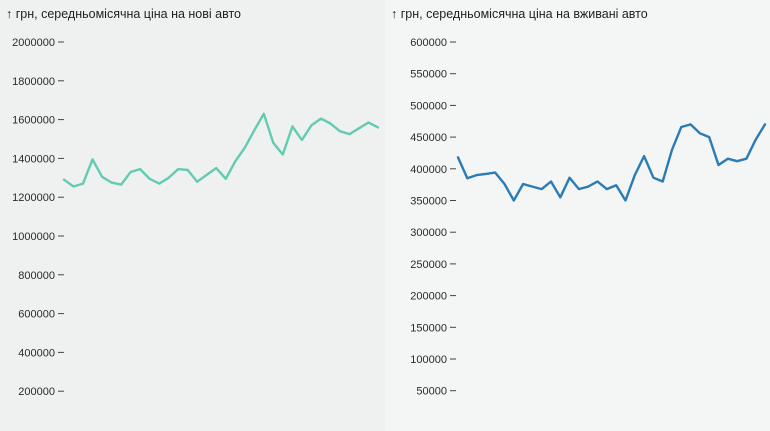  Describe the element at coordinates (428, 75) in the screenshot. I see `y-axis-tick-label: 550000` at that location.